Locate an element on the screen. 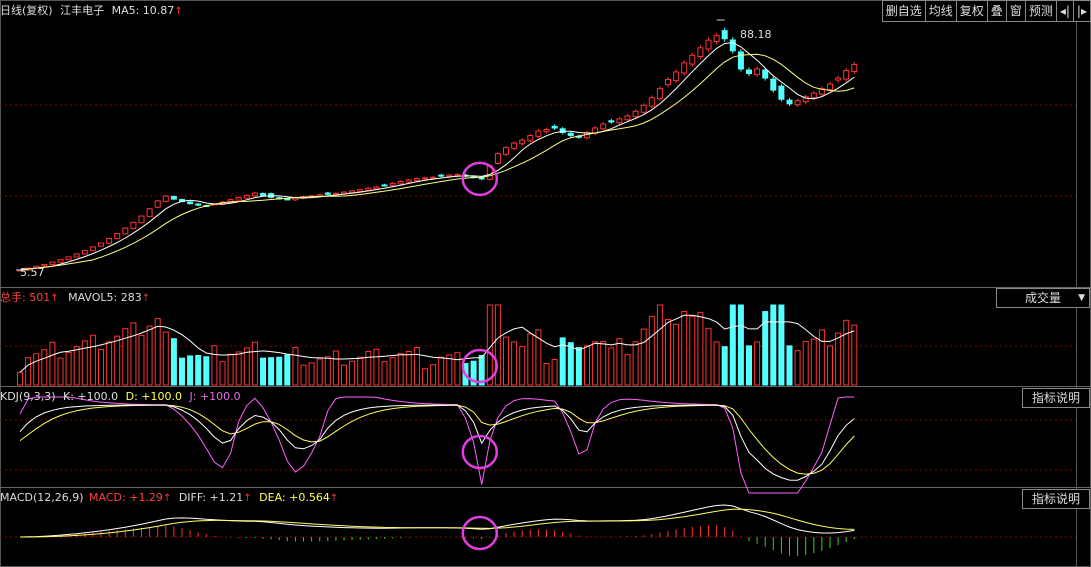 Image resolution: width=1091 pixels, height=567 pixels. price-highlight-circle is located at coordinates (480, 179).